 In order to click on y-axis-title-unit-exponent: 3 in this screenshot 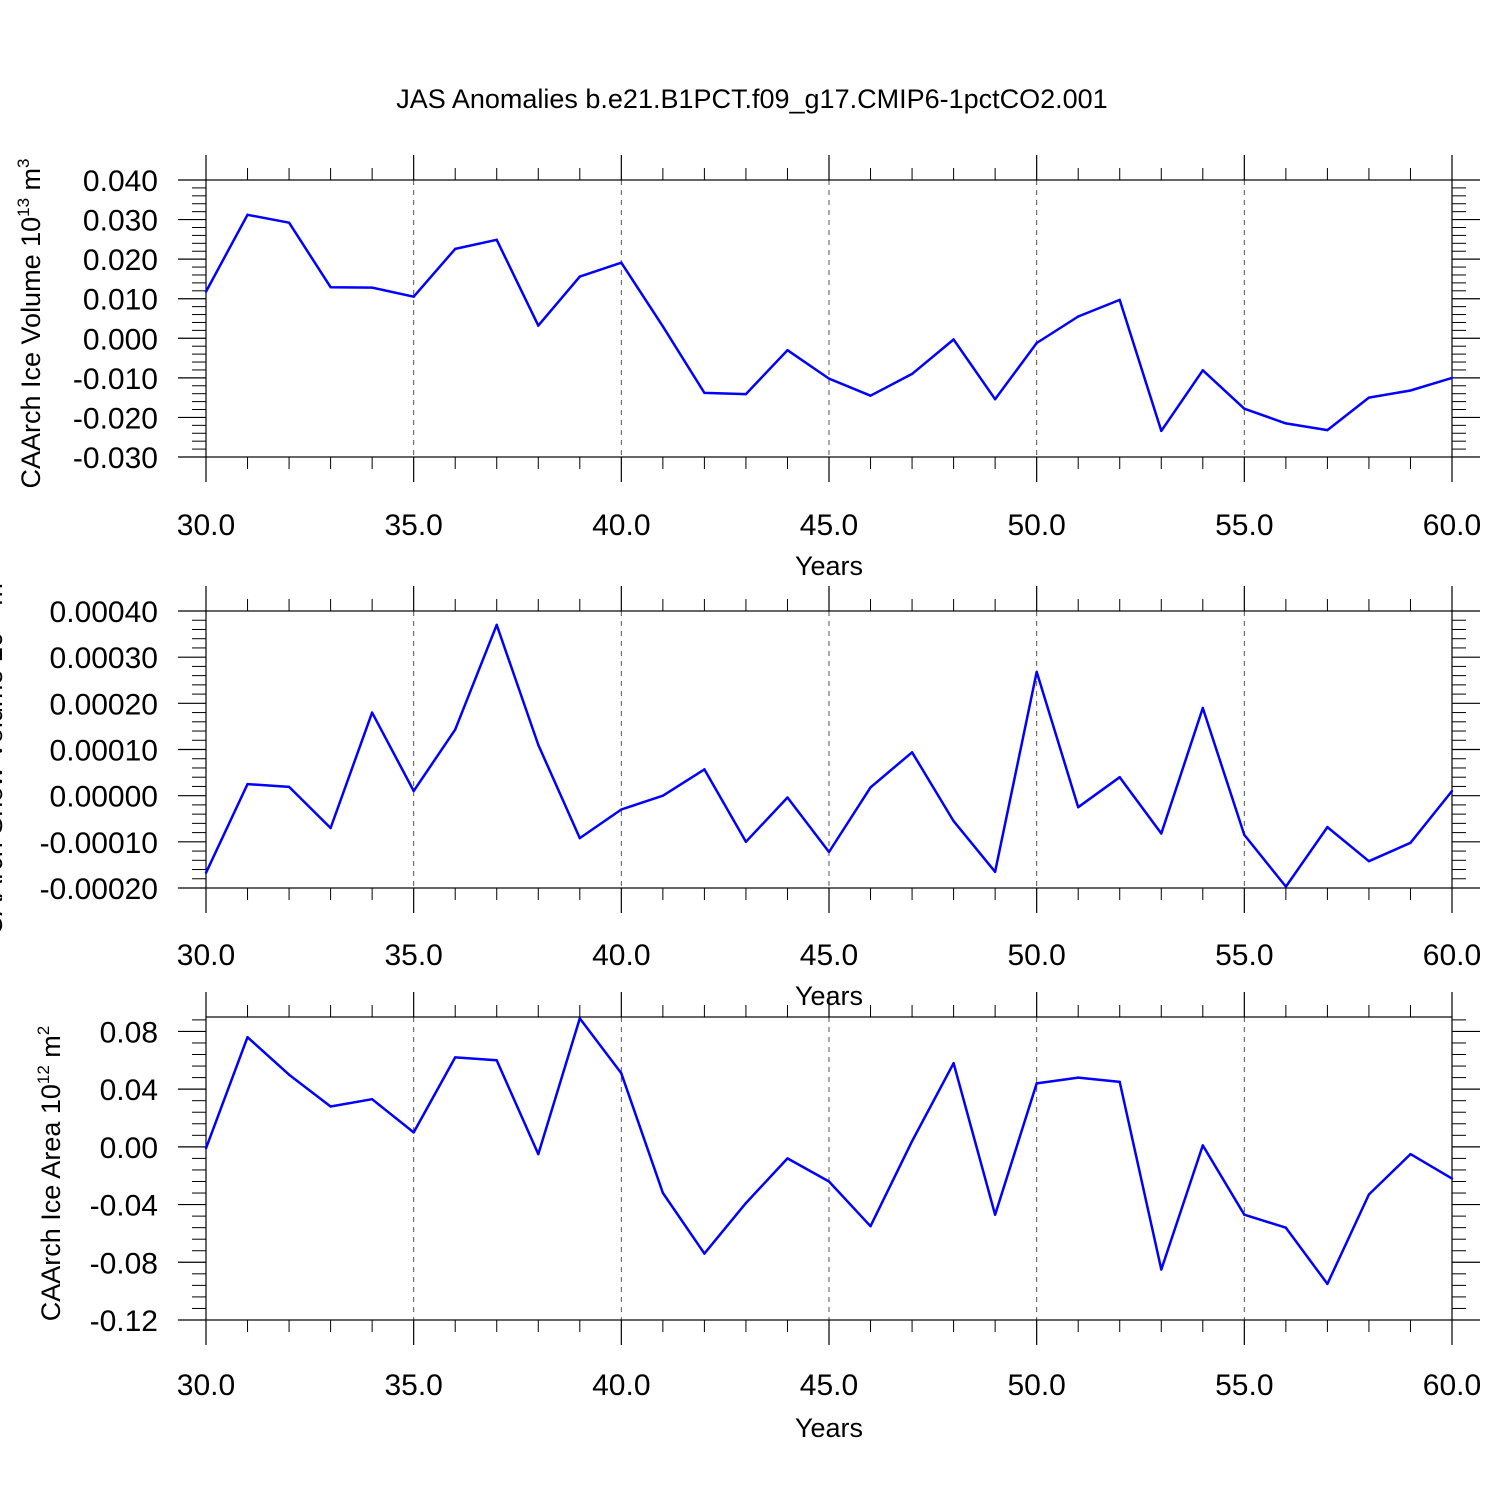, I will do `click(23, 162)`.